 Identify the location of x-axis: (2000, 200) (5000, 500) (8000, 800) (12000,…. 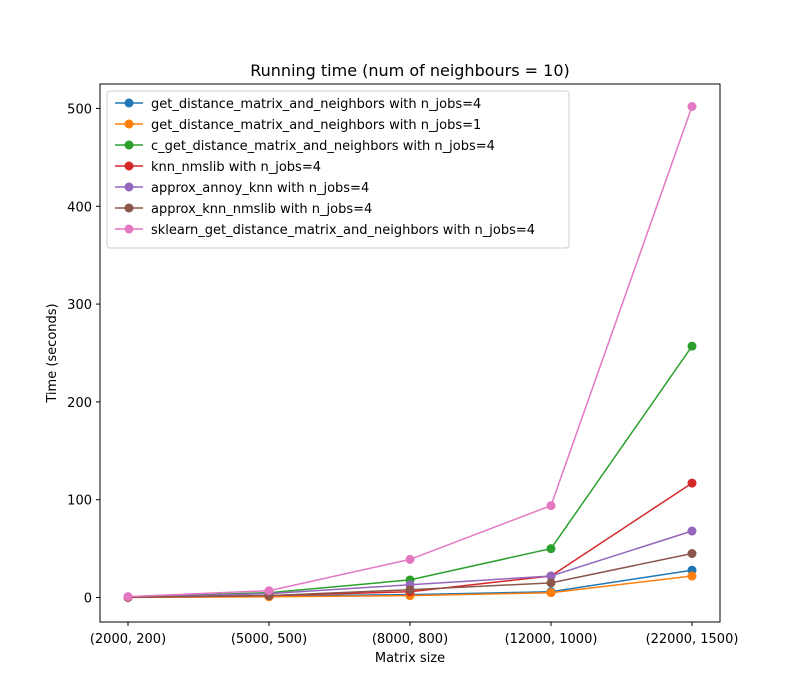
(414, 634).